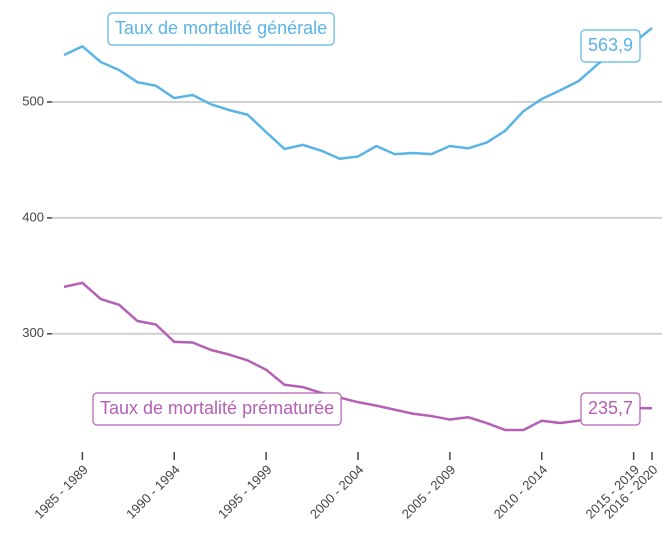 The width and height of the screenshot is (662, 535). What do you see at coordinates (429, 492) in the screenshot?
I see `x-tick-label: 2005 - 2009` at bounding box center [429, 492].